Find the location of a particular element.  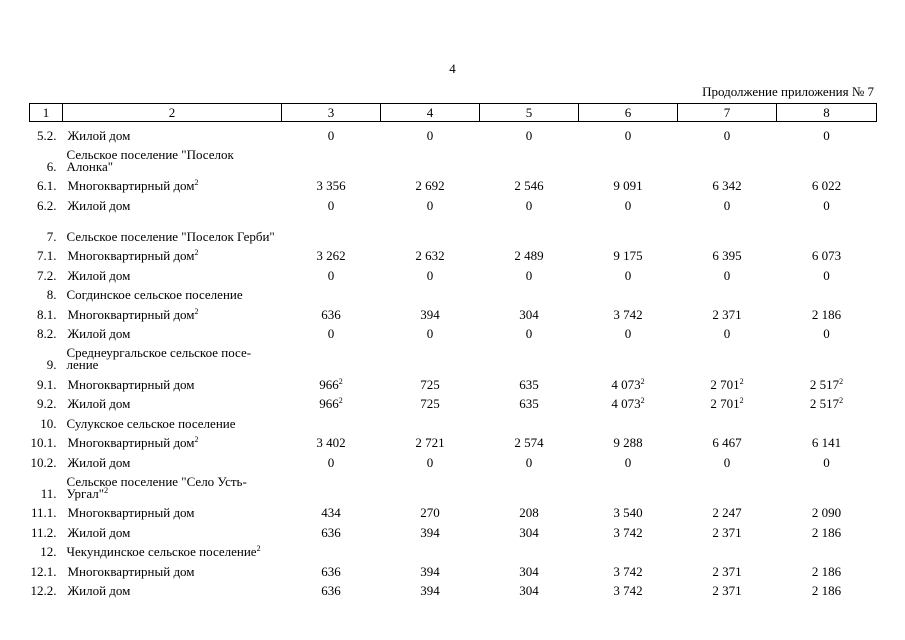

value-cell: 2 371 is located at coordinates (727, 529).